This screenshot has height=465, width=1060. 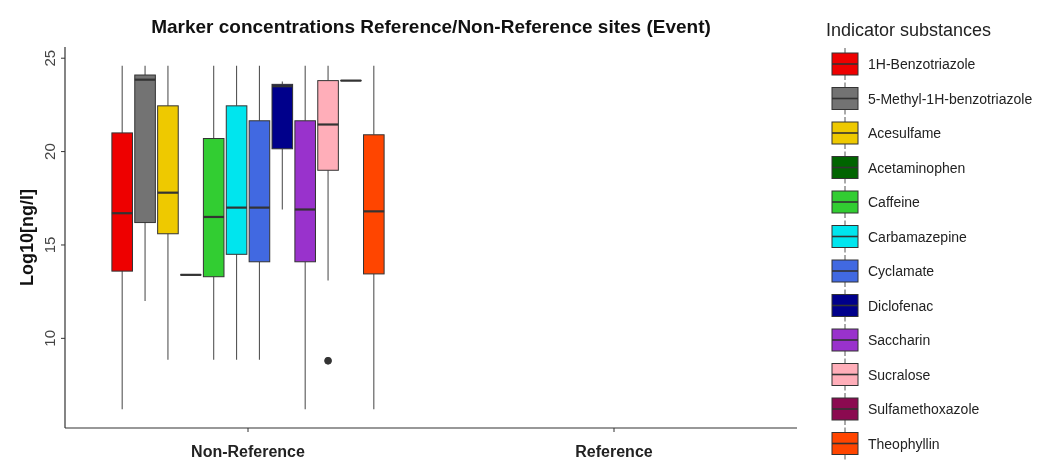 I want to click on y-tick-label: 10, so click(x=49, y=338).